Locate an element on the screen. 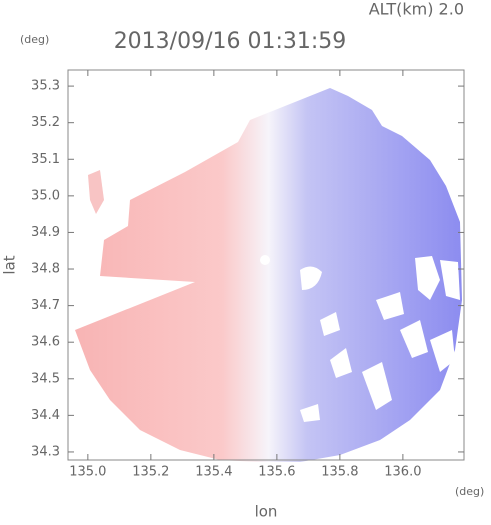 The height and width of the screenshot is (525, 491). x-axis-label: lon is located at coordinates (266, 512).